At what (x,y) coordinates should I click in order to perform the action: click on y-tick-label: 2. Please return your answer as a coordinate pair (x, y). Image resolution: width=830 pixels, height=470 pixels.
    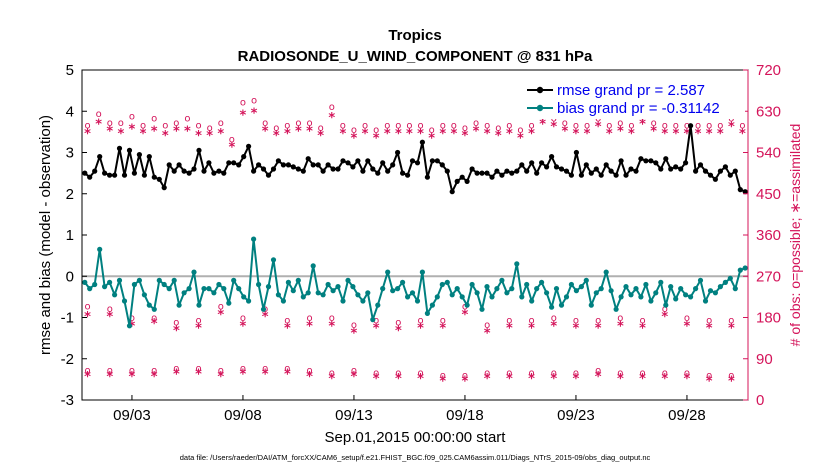
    Looking at the image, I should click on (70, 194).